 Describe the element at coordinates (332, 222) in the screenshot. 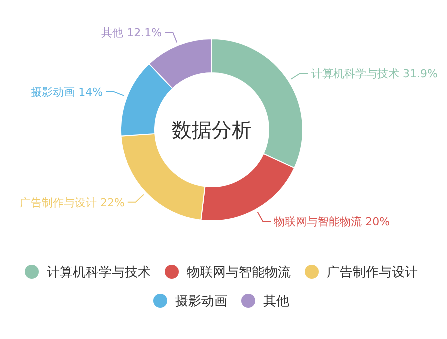

I see `category-label: 物联网与智能物流 20%` at that location.